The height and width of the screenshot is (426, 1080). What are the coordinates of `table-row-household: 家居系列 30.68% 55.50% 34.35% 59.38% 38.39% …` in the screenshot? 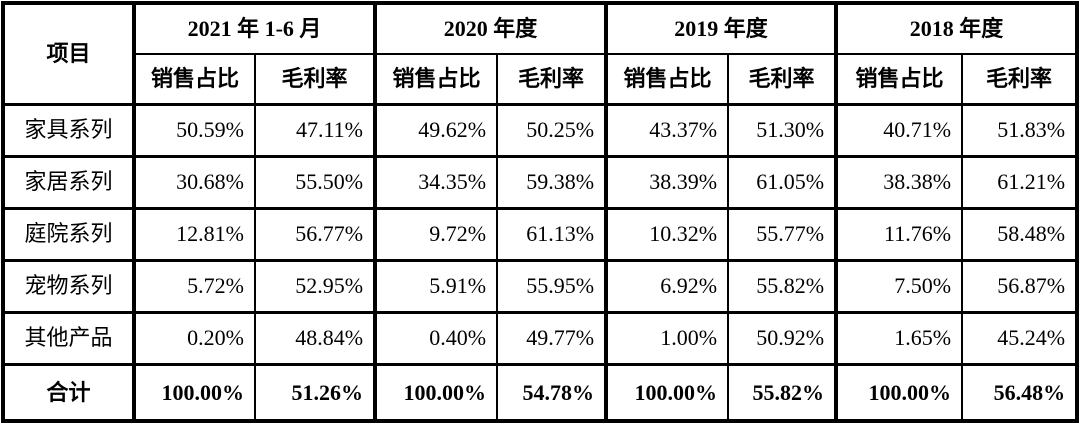 It's located at (540, 181).